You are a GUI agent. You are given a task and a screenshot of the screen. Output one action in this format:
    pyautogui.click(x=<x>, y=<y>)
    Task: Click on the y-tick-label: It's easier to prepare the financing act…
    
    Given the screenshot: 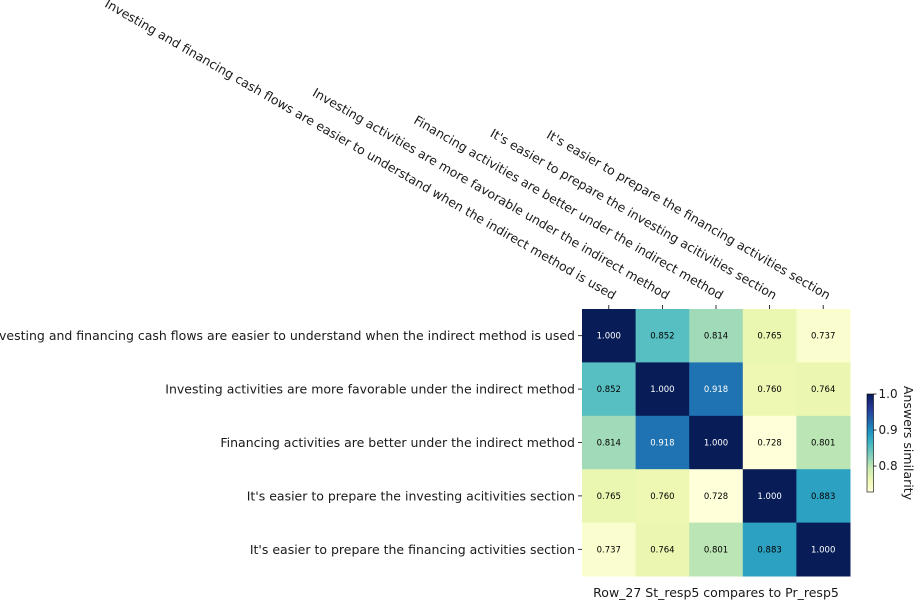 What is the action you would take?
    pyautogui.click(x=412, y=549)
    